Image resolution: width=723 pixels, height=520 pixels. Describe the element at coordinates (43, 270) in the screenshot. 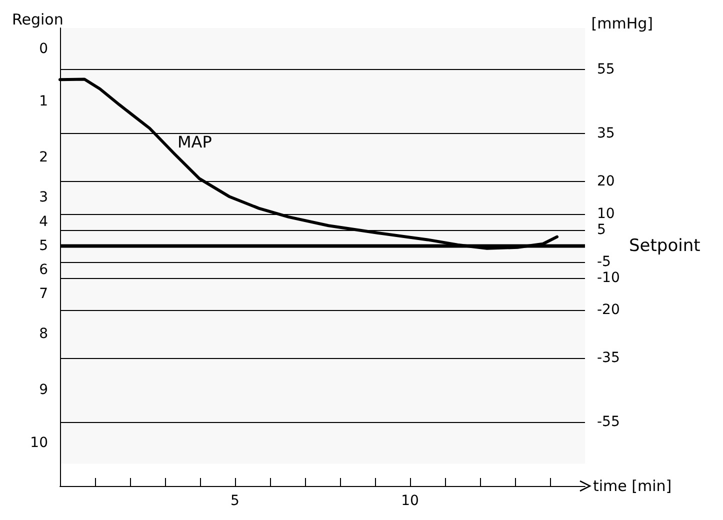

I see `band-label: 6` at that location.